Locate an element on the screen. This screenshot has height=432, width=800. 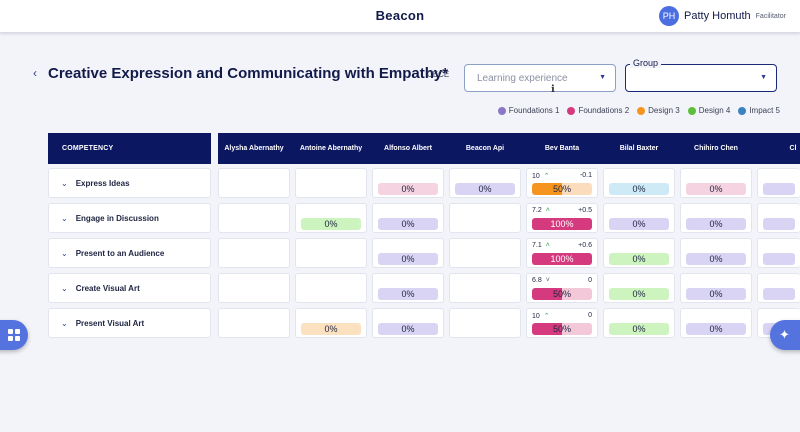
competency-row-header: ⌄ Present to an Audience is located at coordinates (129, 253).